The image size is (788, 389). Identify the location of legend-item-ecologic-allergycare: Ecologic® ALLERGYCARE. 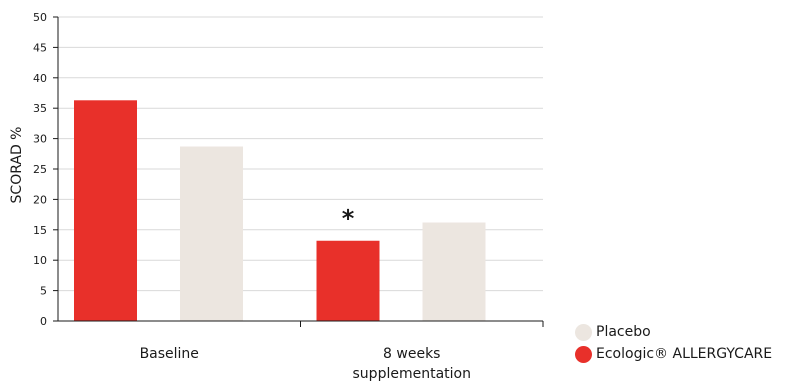
(673, 354).